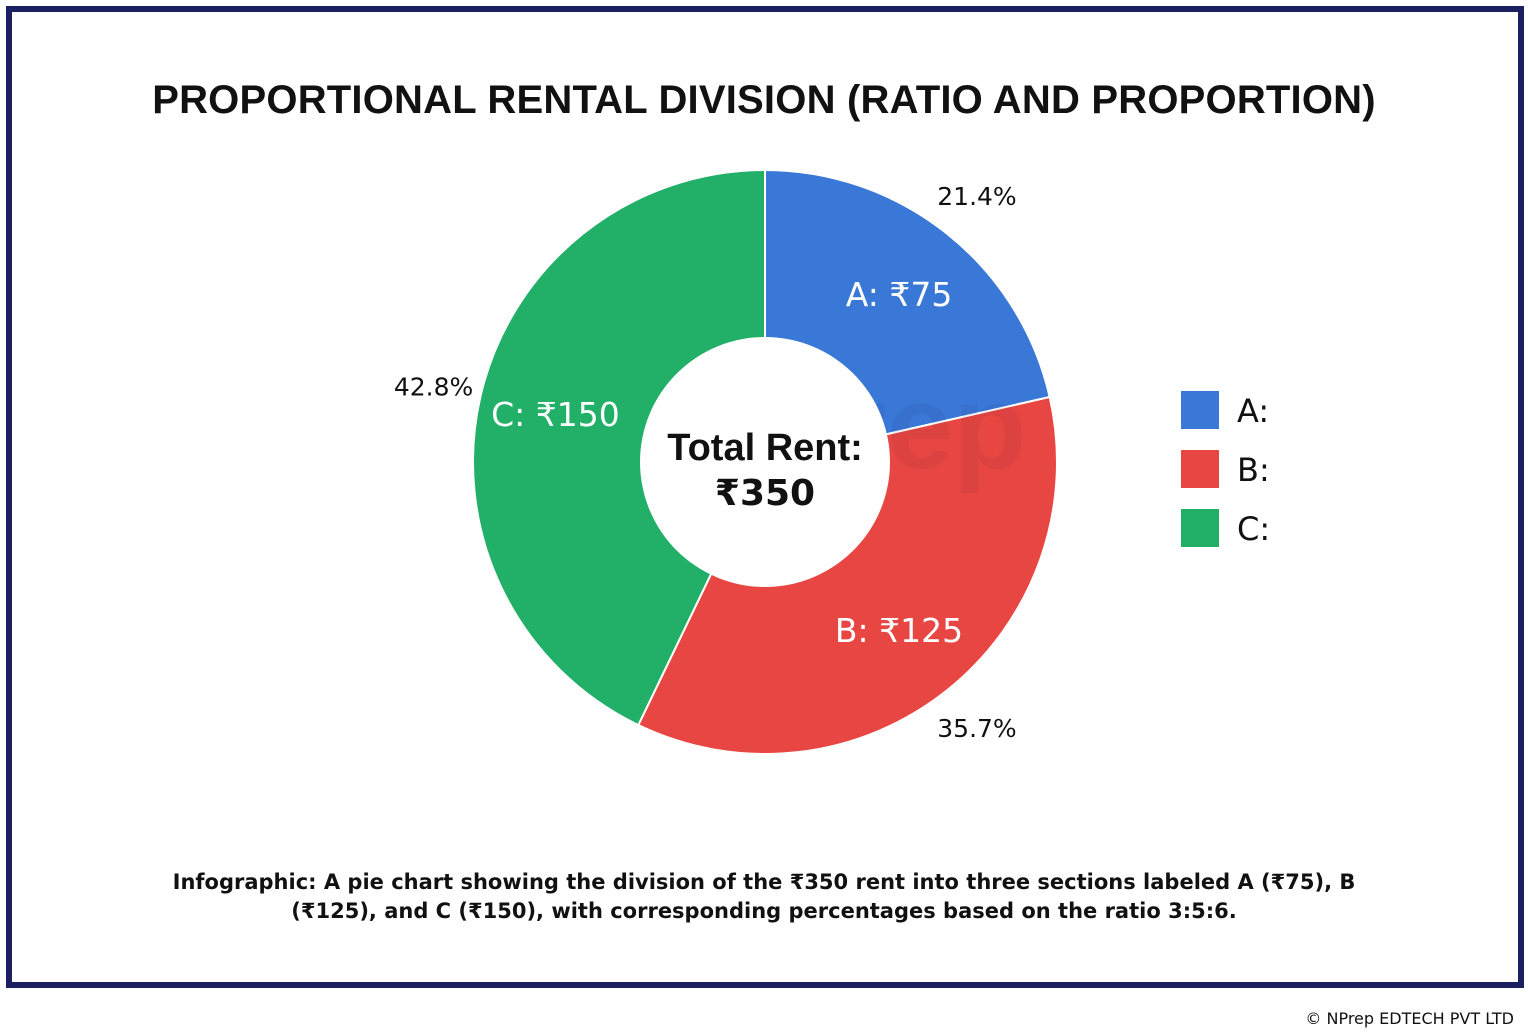 The width and height of the screenshot is (1528, 1034). What do you see at coordinates (1200, 410) in the screenshot?
I see `legend-swatch-a` at bounding box center [1200, 410].